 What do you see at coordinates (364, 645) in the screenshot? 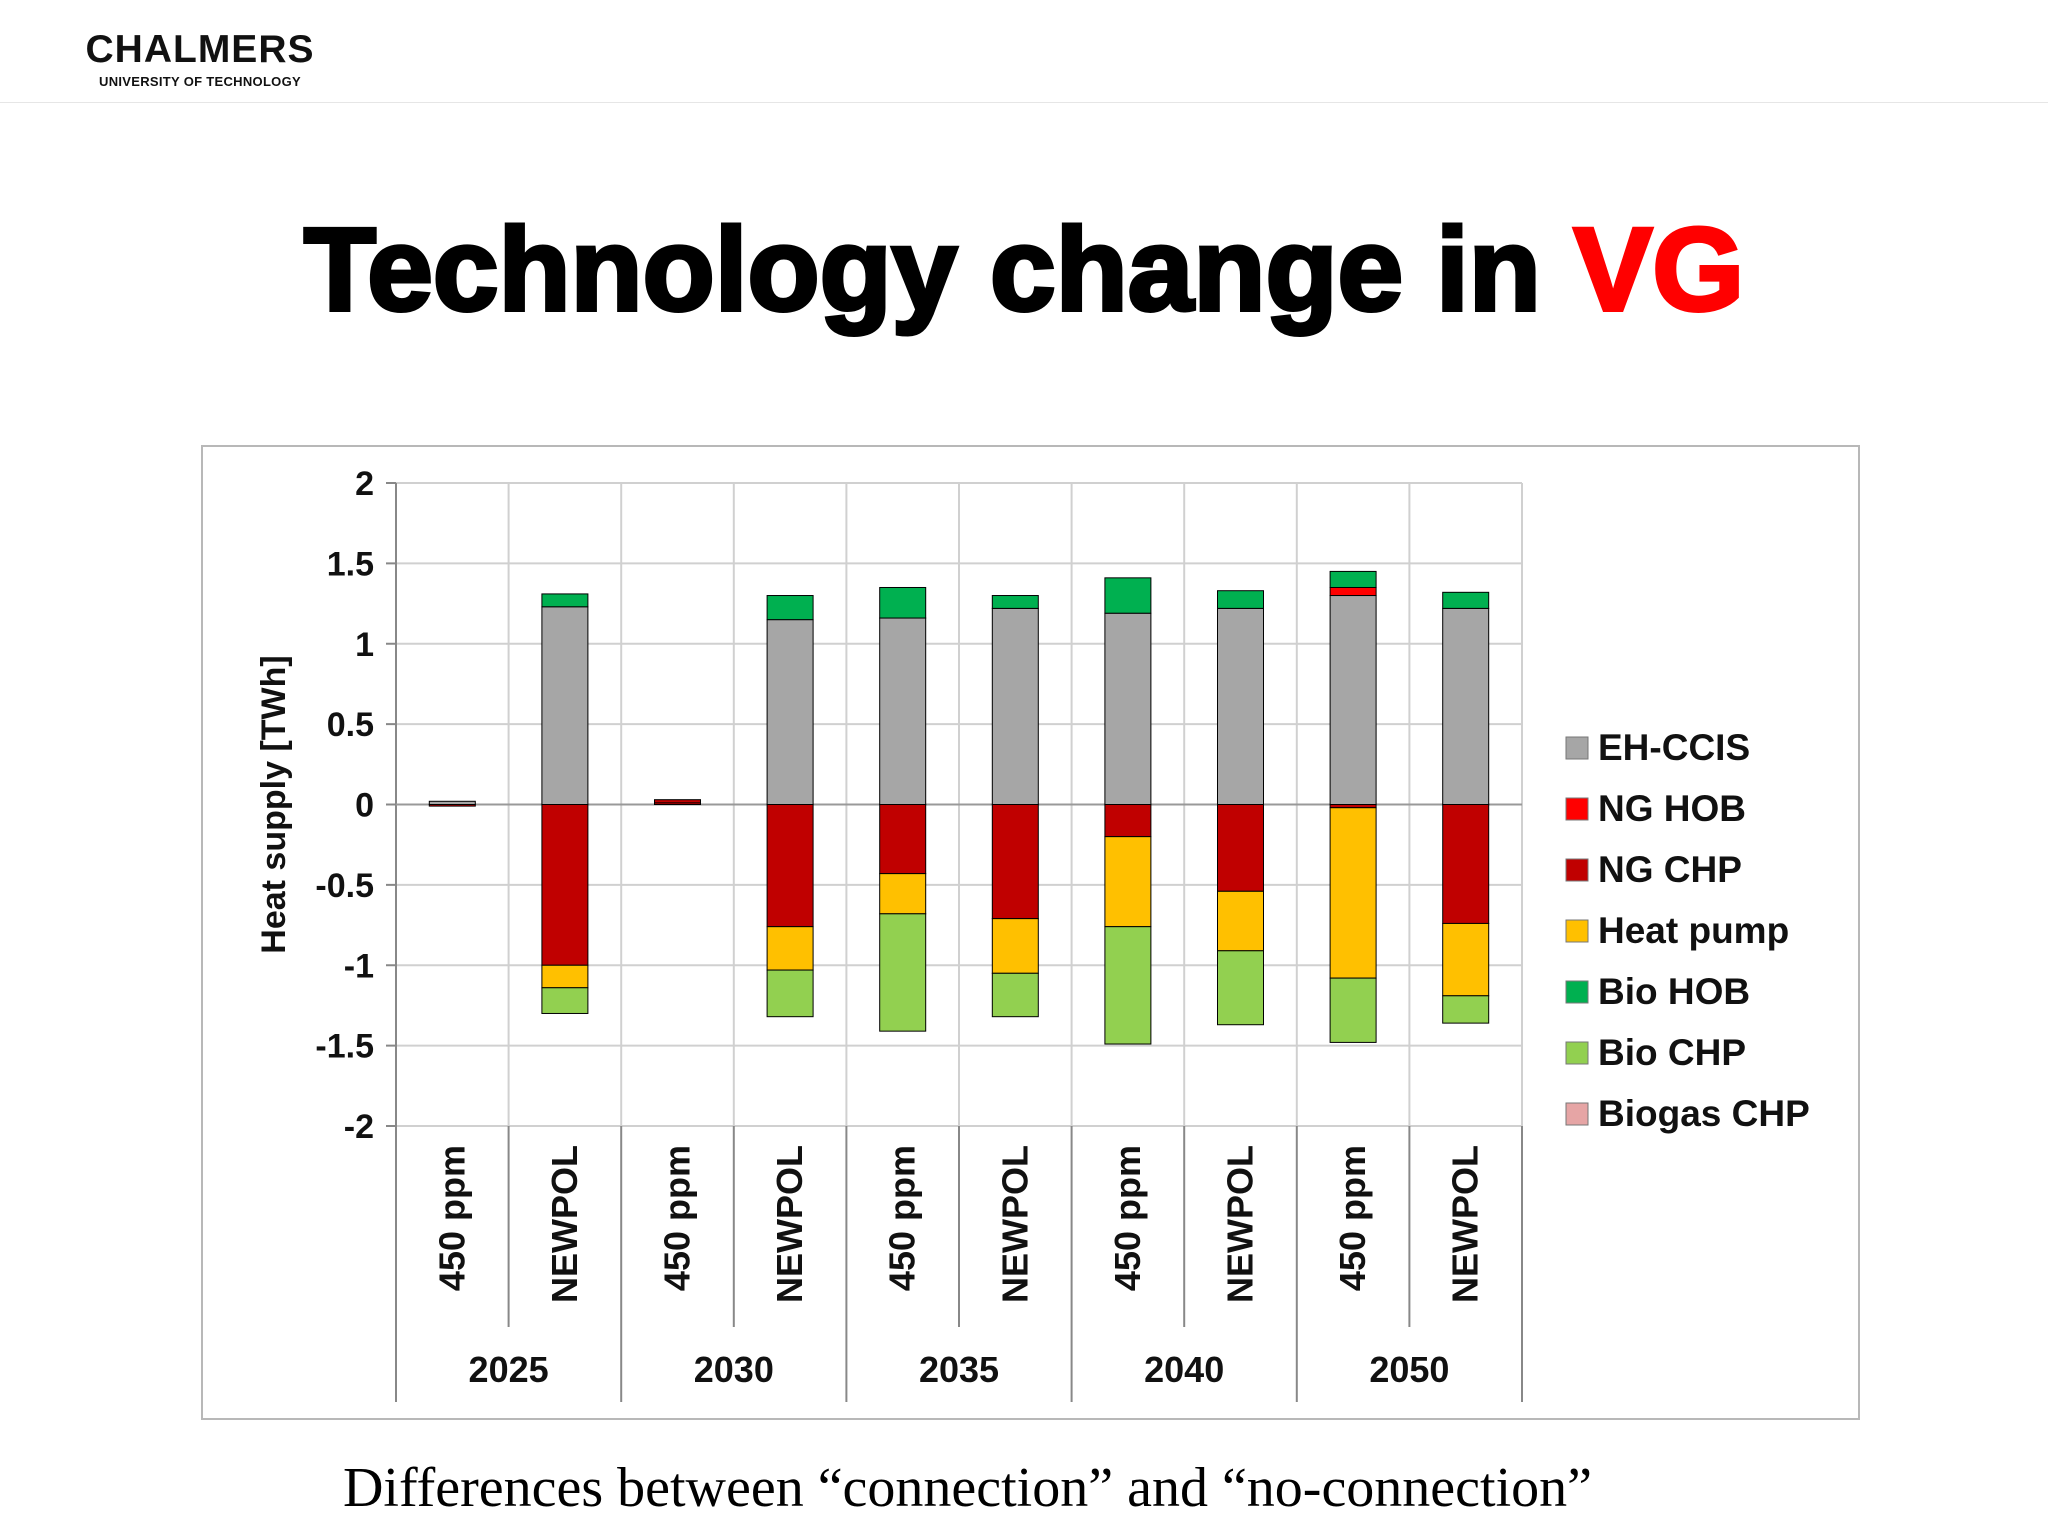
I see `y-tick-label: 1` at bounding box center [364, 645].